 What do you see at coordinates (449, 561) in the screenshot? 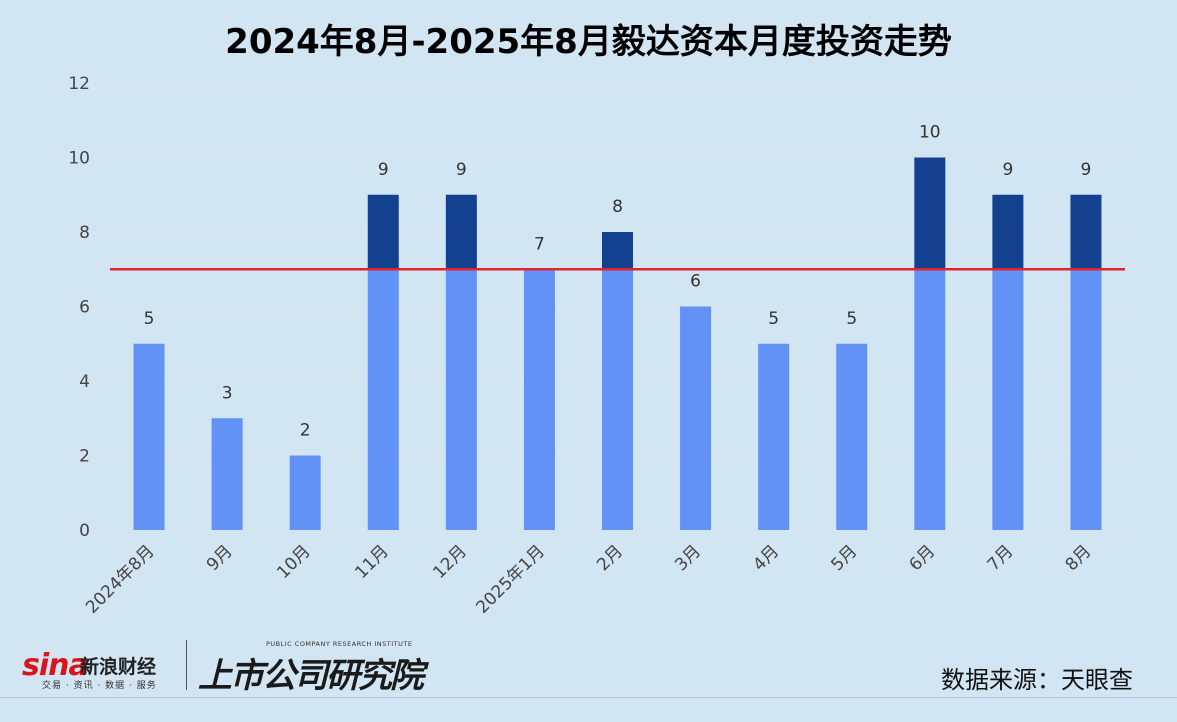
I see `x-tick-label: 12月` at bounding box center [449, 561].